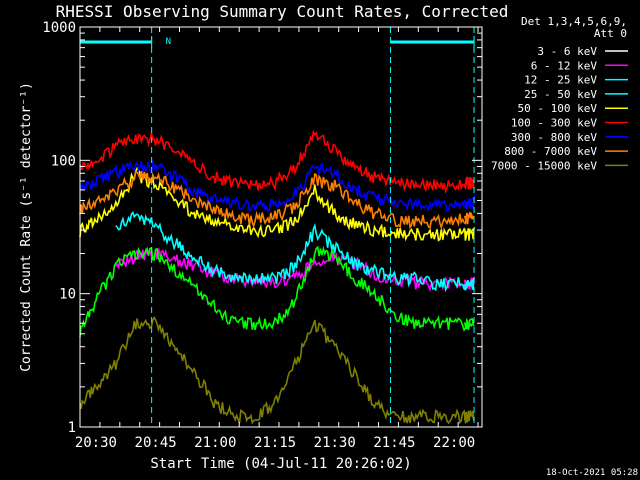 This screenshot has height=480, width=640. Describe the element at coordinates (67, 295) in the screenshot. I see `y-tick-label: 10` at that location.